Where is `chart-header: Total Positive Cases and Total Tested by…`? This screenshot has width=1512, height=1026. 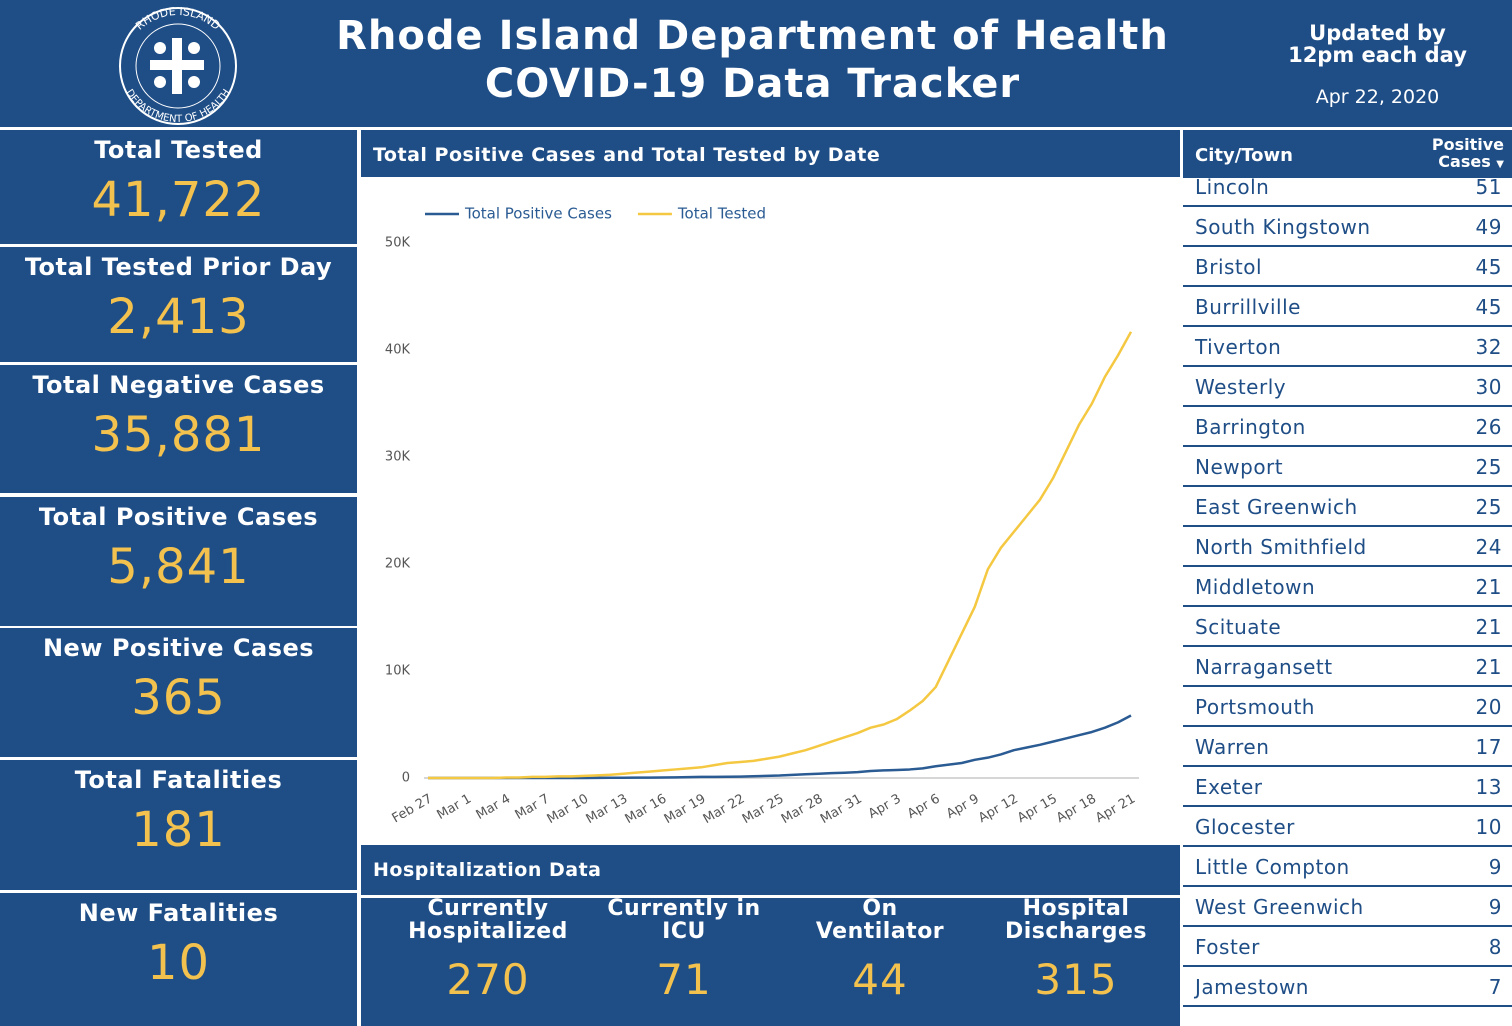
chart-header: Total Positive Cases and Total Tested by… is located at coordinates (770, 153).